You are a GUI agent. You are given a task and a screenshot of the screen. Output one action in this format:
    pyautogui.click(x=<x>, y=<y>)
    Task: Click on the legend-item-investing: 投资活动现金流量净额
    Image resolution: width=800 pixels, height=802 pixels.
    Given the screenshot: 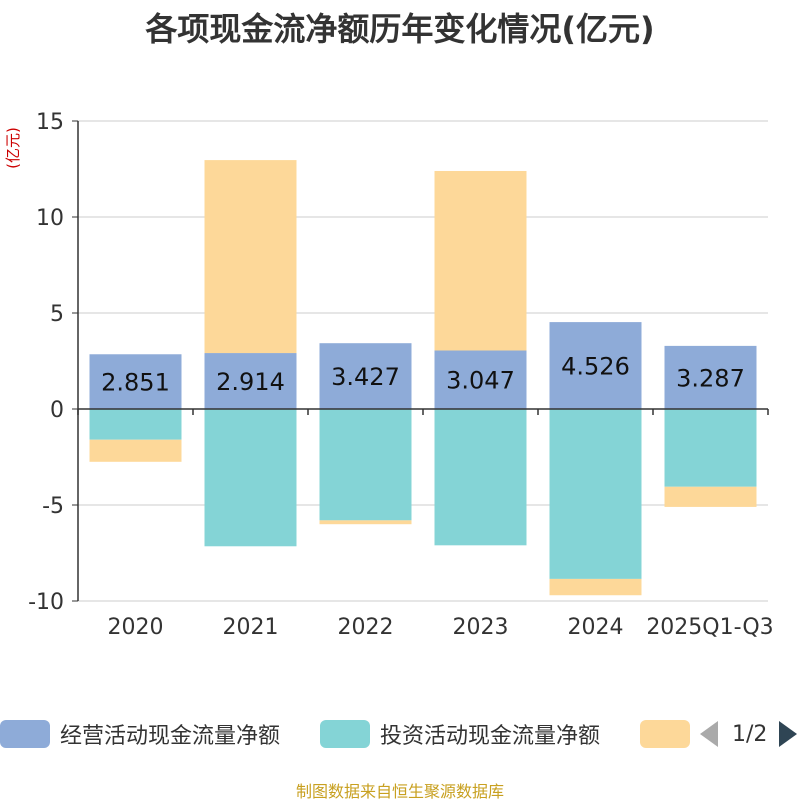 What is the action you would take?
    pyautogui.click(x=460, y=734)
    